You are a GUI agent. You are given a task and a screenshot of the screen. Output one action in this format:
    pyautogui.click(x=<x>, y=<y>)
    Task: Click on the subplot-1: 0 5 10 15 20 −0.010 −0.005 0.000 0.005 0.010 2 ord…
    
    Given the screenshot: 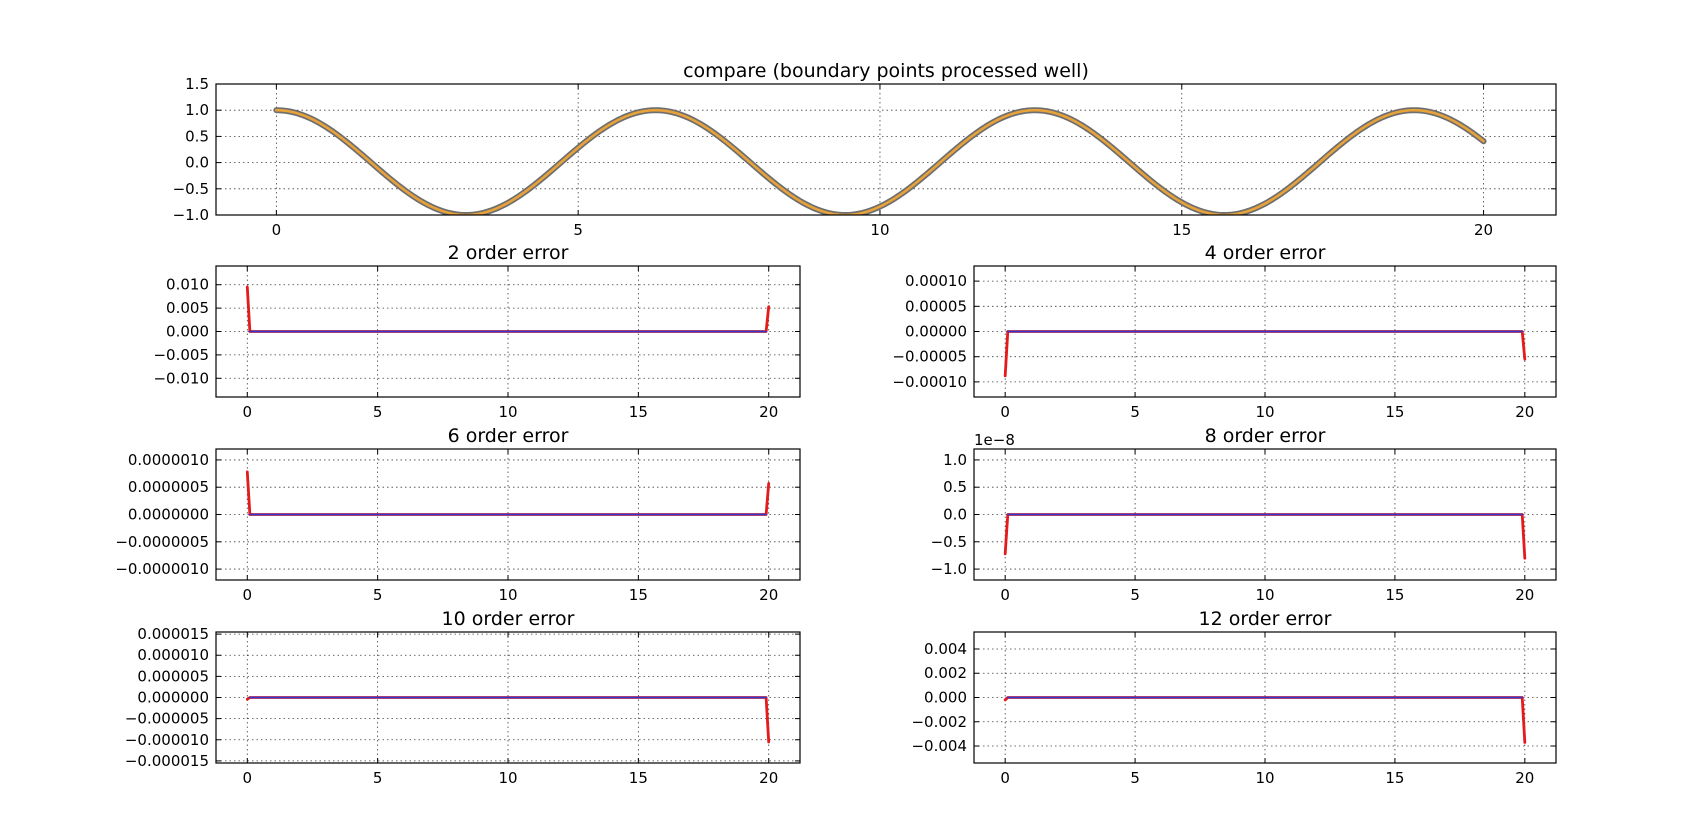 What is the action you would take?
    pyautogui.click(x=477, y=331)
    